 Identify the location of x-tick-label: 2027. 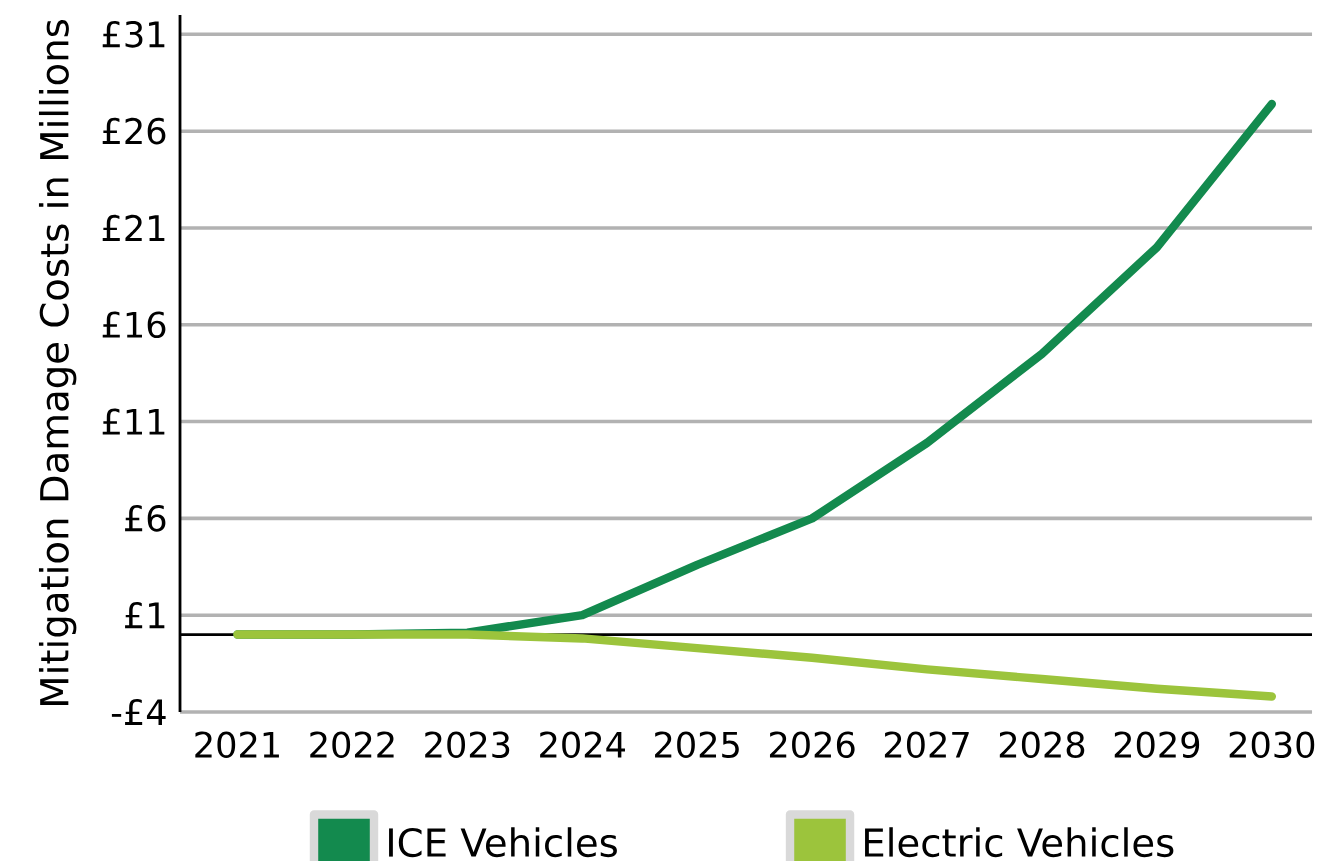
(926, 745).